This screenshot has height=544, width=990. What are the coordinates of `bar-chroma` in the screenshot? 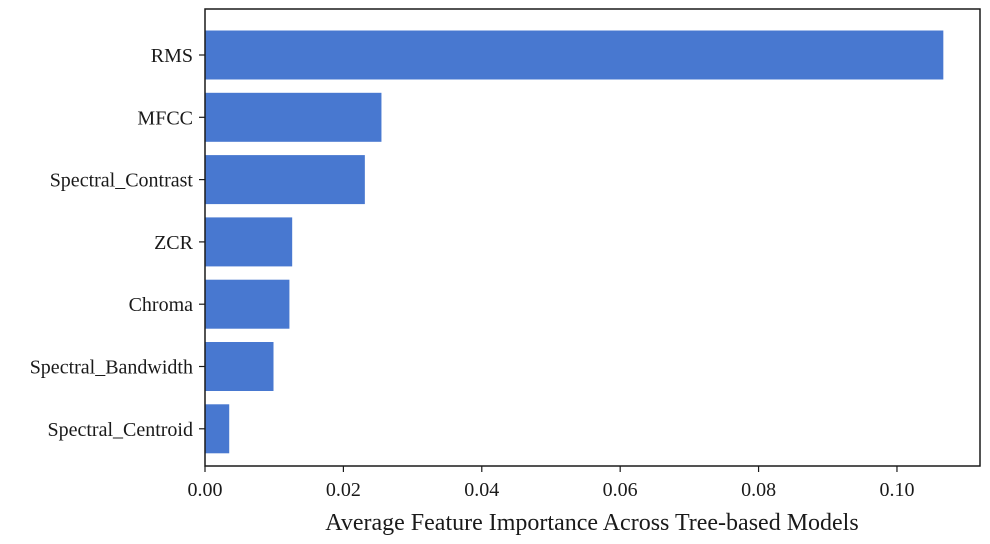 It's located at (247, 304).